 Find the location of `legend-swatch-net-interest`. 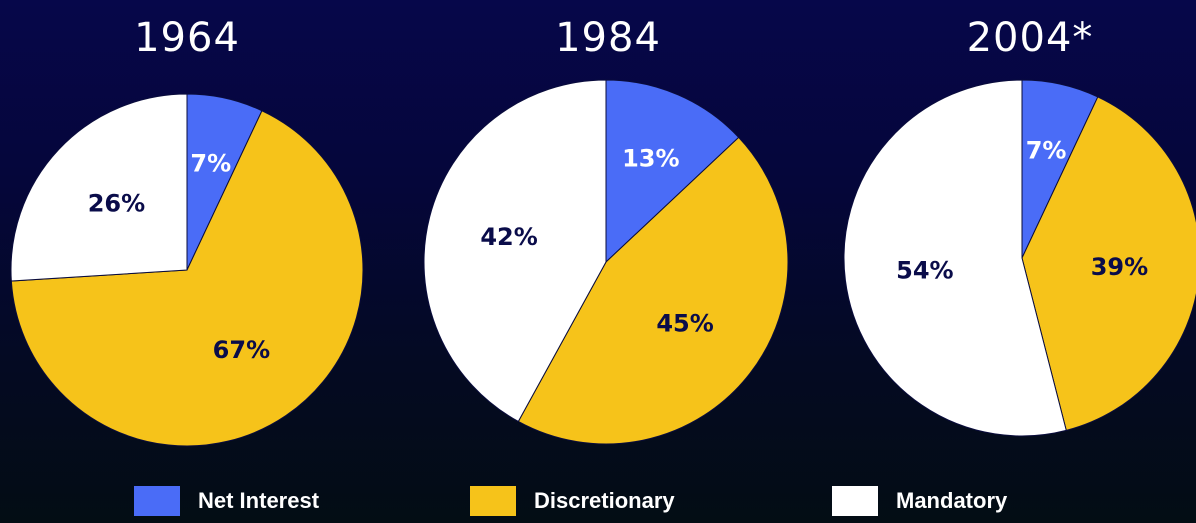

legend-swatch-net-interest is located at coordinates (157, 501).